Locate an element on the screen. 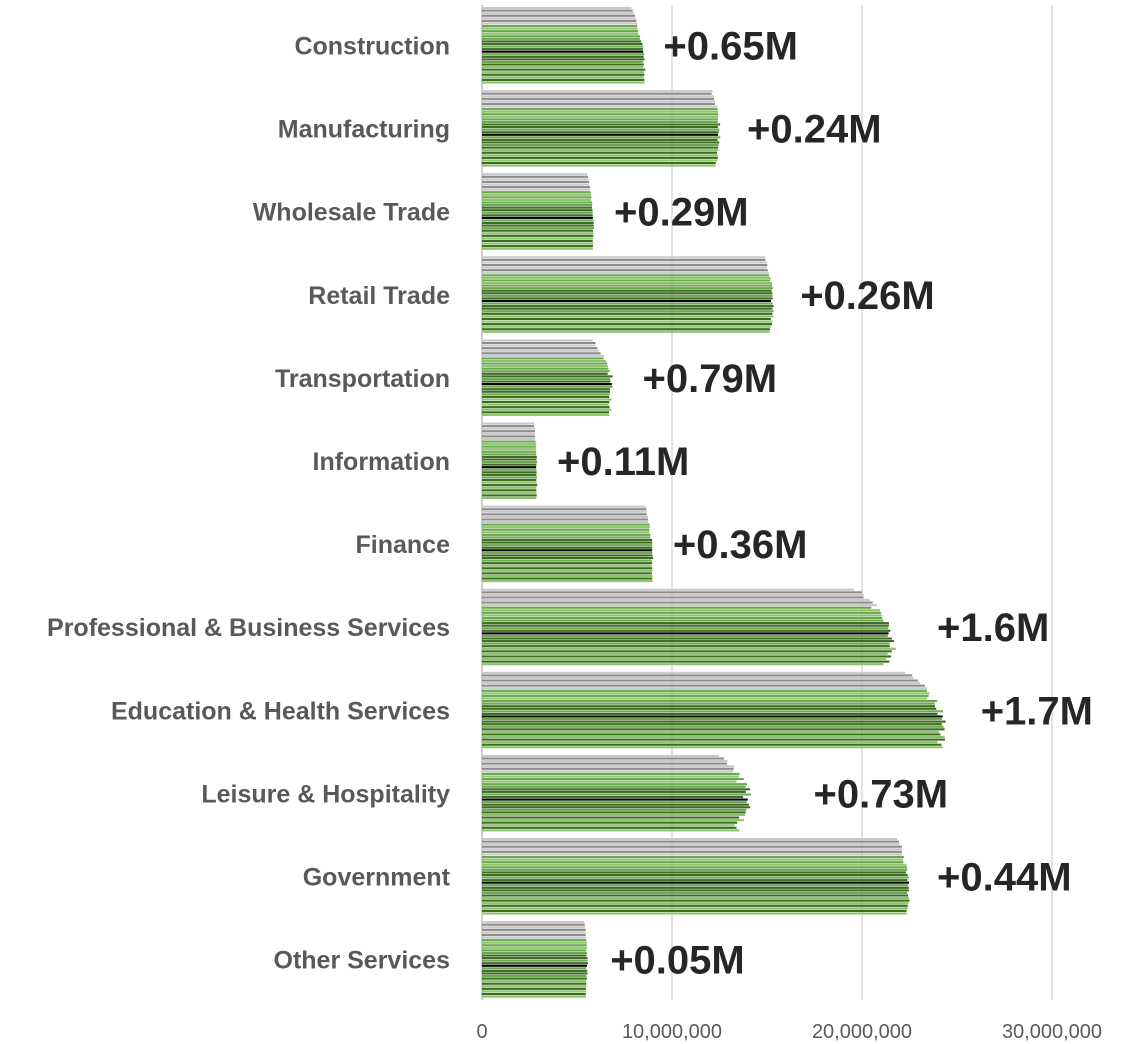  category-label: Construction is located at coordinates (372, 47).